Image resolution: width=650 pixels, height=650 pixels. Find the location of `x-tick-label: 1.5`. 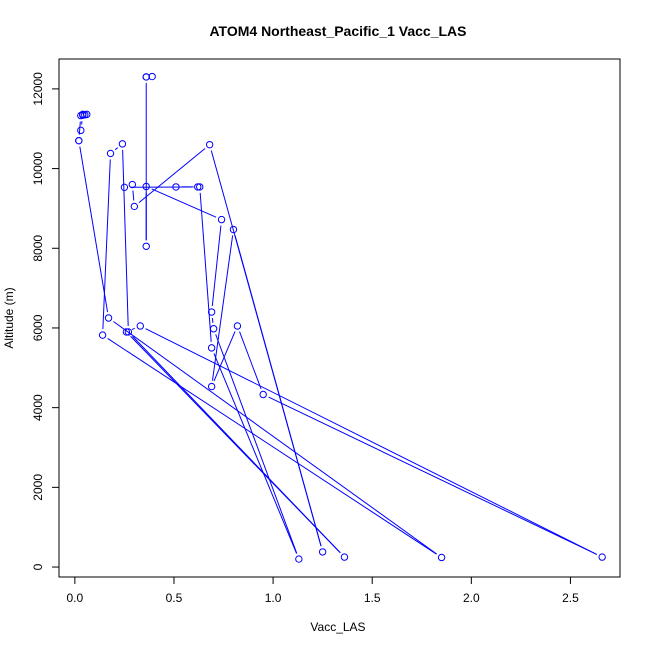

x-tick-label: 1.5 is located at coordinates (372, 598).